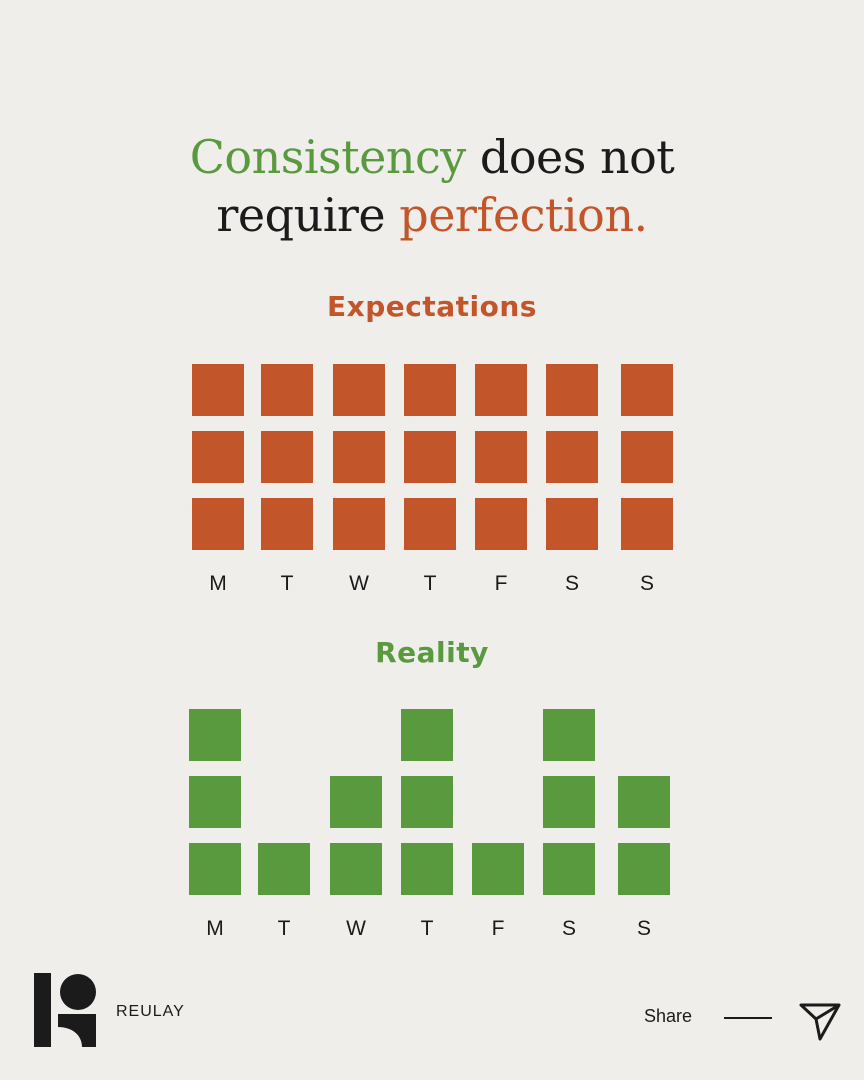 This screenshot has height=1080, width=864. What do you see at coordinates (427, 928) in the screenshot?
I see `reality-day-label-4: T` at bounding box center [427, 928].